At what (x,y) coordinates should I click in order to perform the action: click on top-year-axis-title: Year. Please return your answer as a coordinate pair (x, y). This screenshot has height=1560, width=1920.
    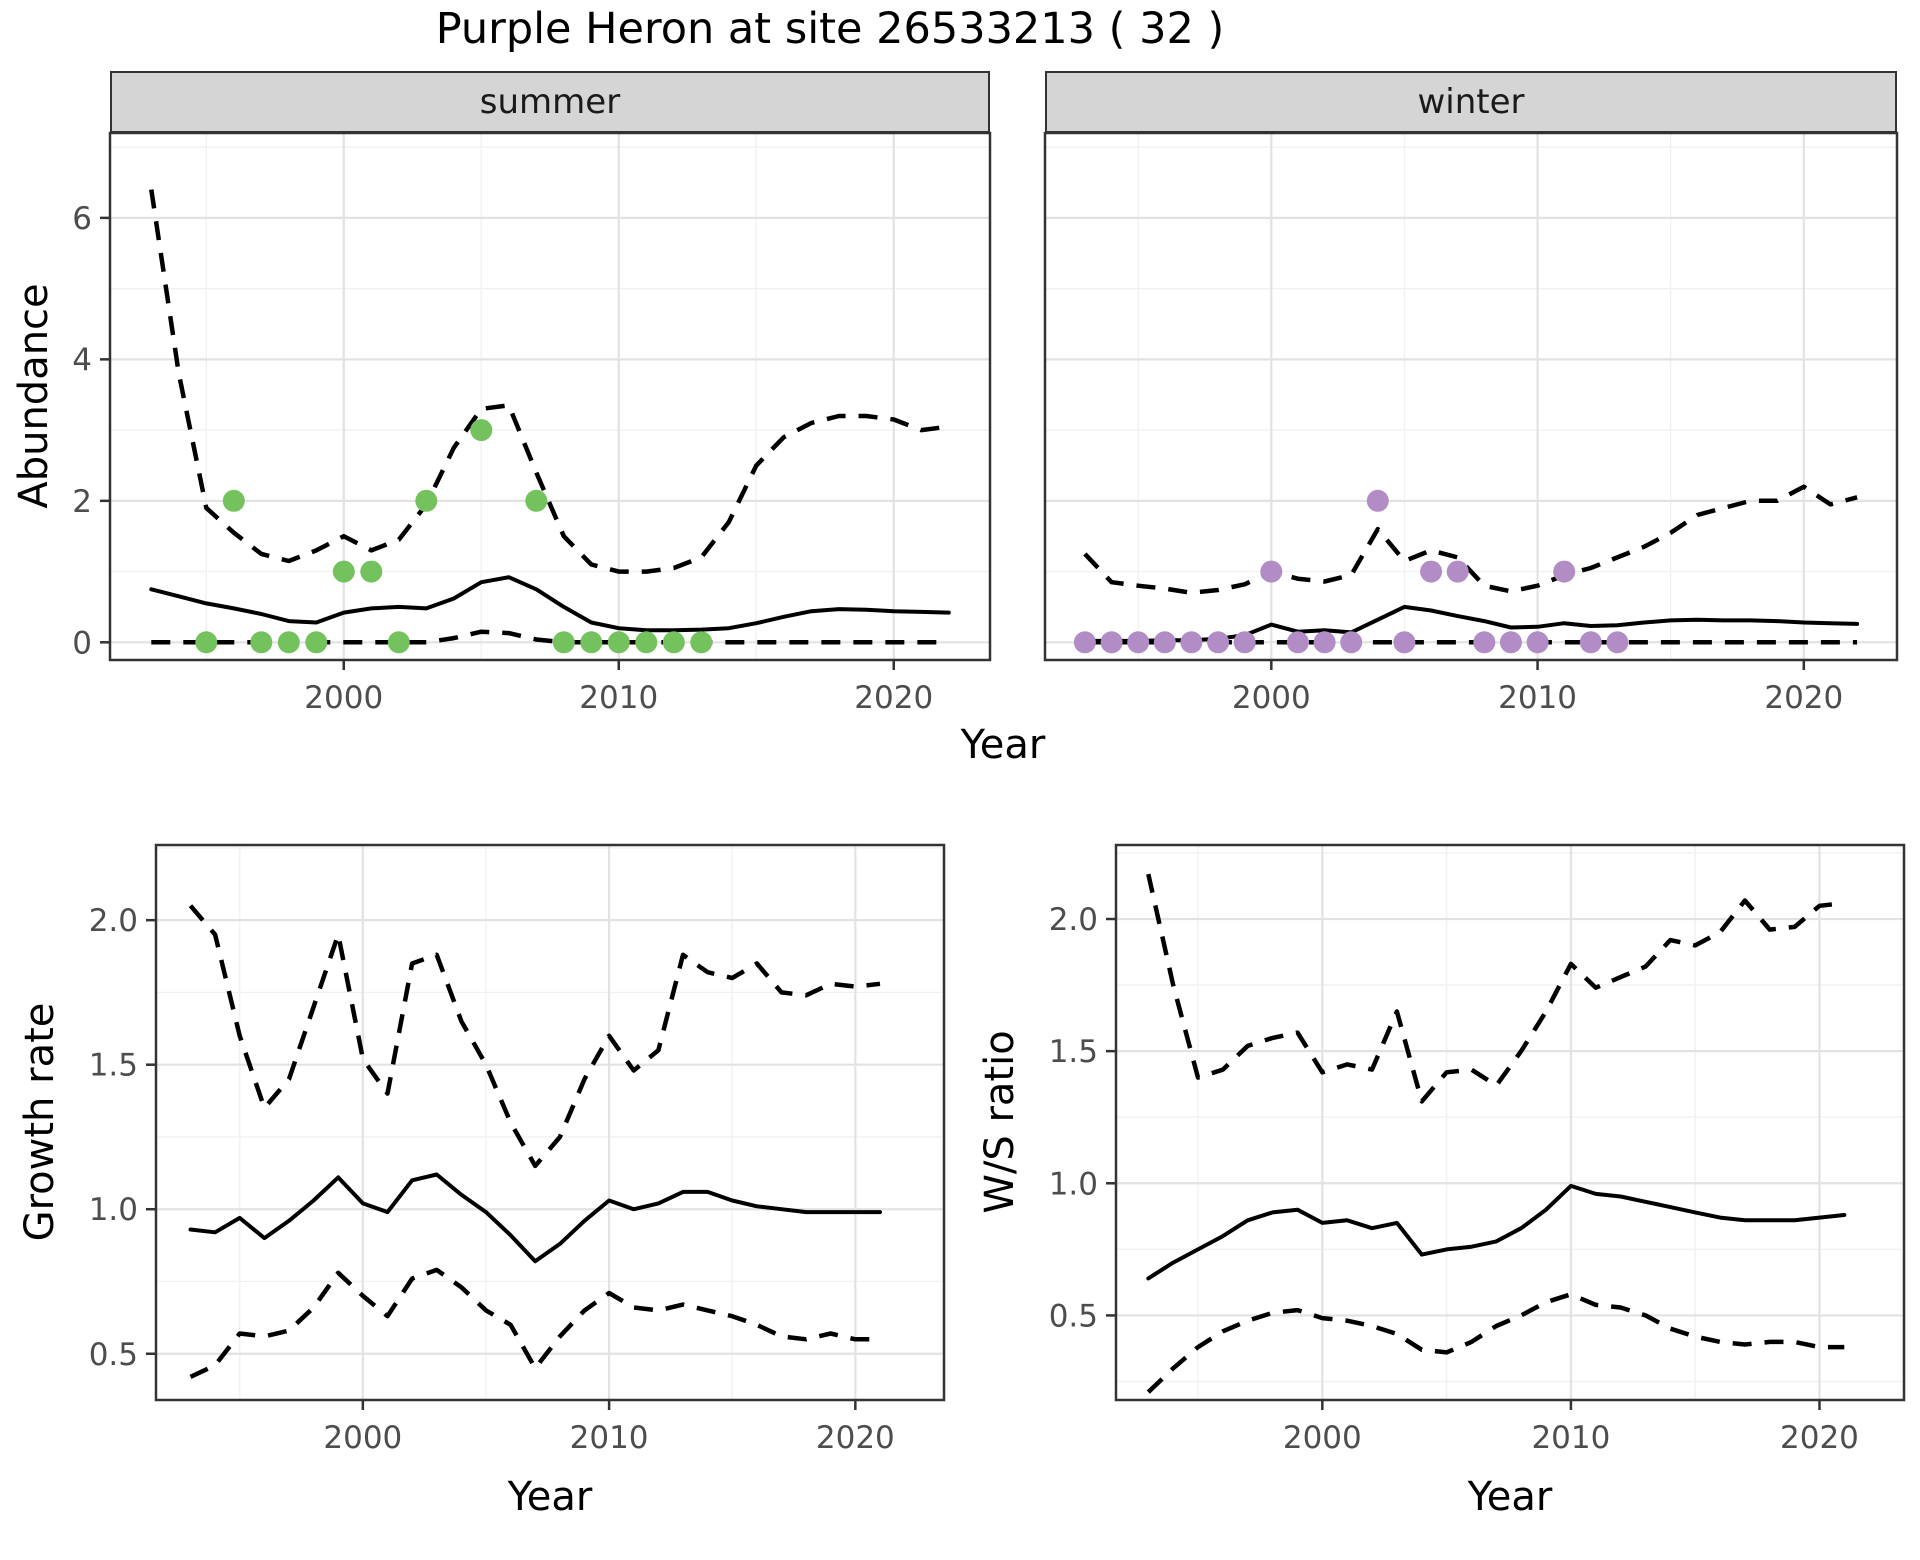
    Looking at the image, I should click on (1003, 745).